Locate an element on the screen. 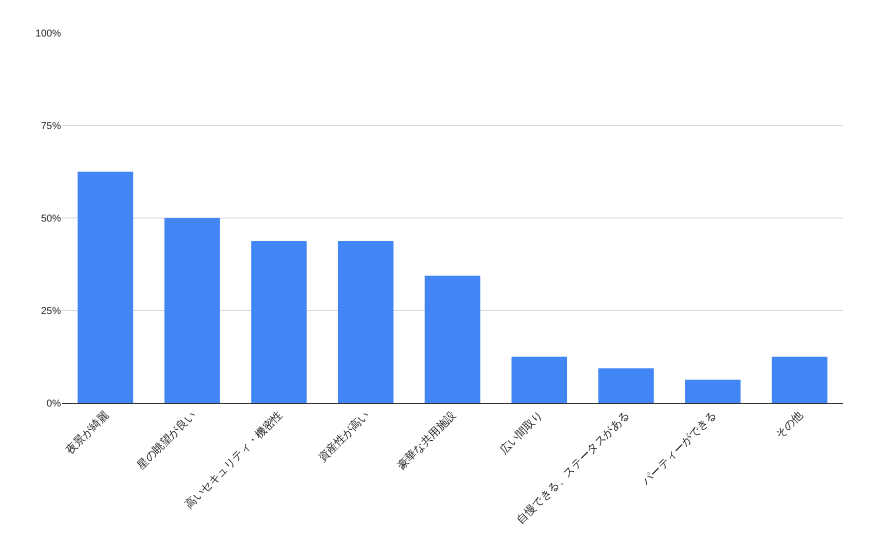 This screenshot has height=537, width=870. x-tick-label: 夜景が綺麗 is located at coordinates (87, 432).